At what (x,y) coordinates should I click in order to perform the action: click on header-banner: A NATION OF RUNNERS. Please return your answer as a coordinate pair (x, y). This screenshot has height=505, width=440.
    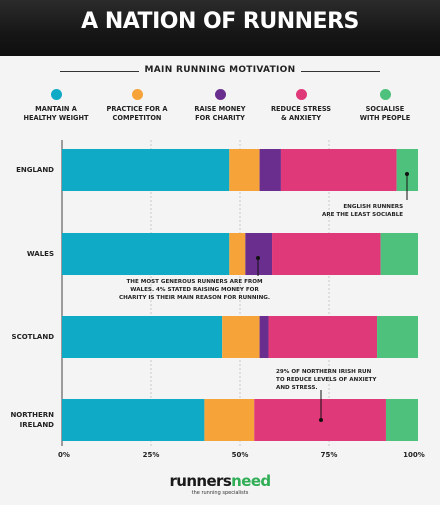
    Looking at the image, I should click on (220, 28).